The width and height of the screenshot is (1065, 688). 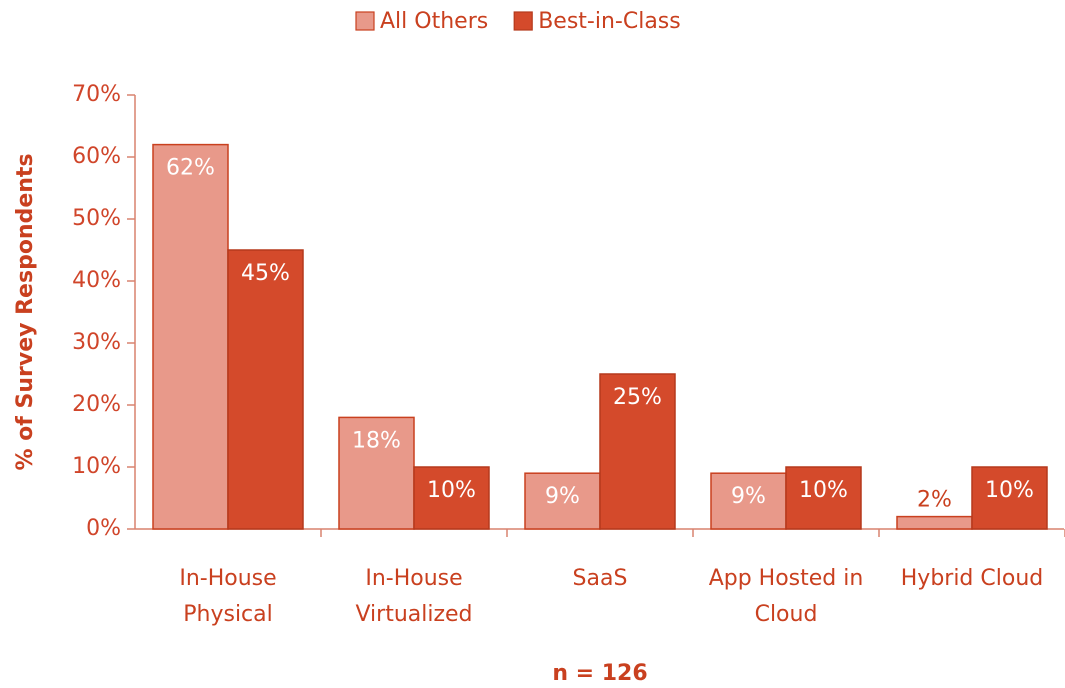 I want to click on y-tick-label: 30%, so click(x=96, y=342).